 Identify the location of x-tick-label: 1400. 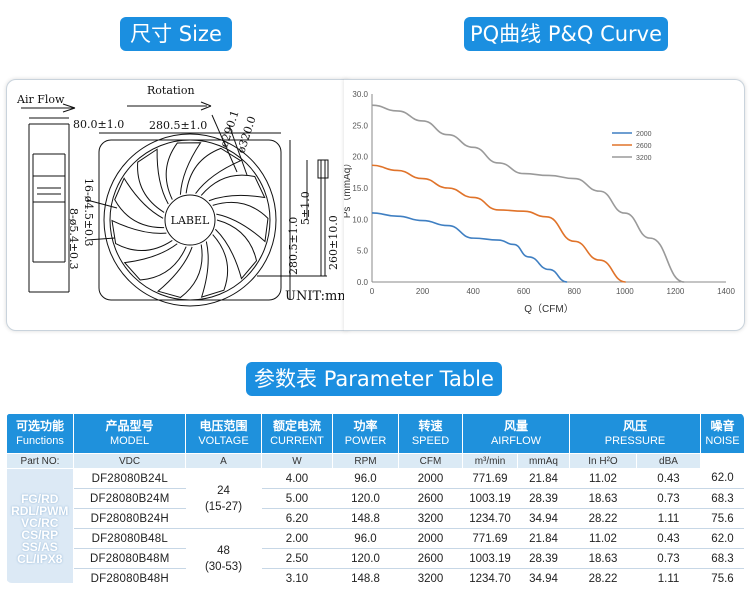
(726, 291).